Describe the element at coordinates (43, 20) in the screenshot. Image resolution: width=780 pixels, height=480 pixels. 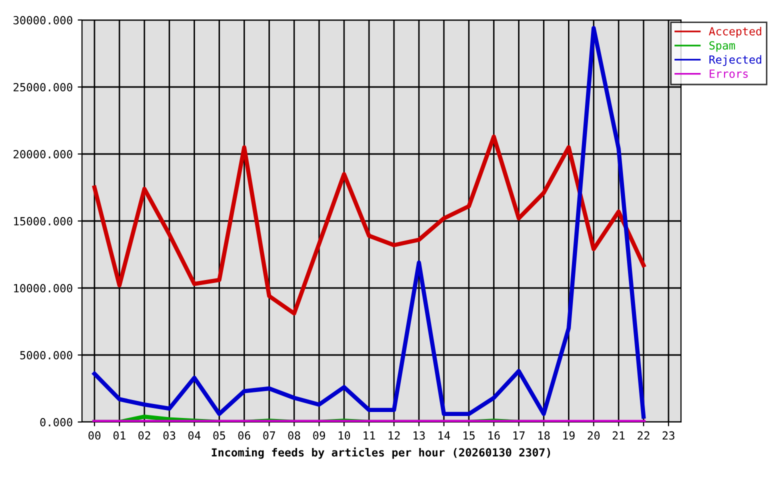
I see `y-tick-label: 30000.000` at that location.